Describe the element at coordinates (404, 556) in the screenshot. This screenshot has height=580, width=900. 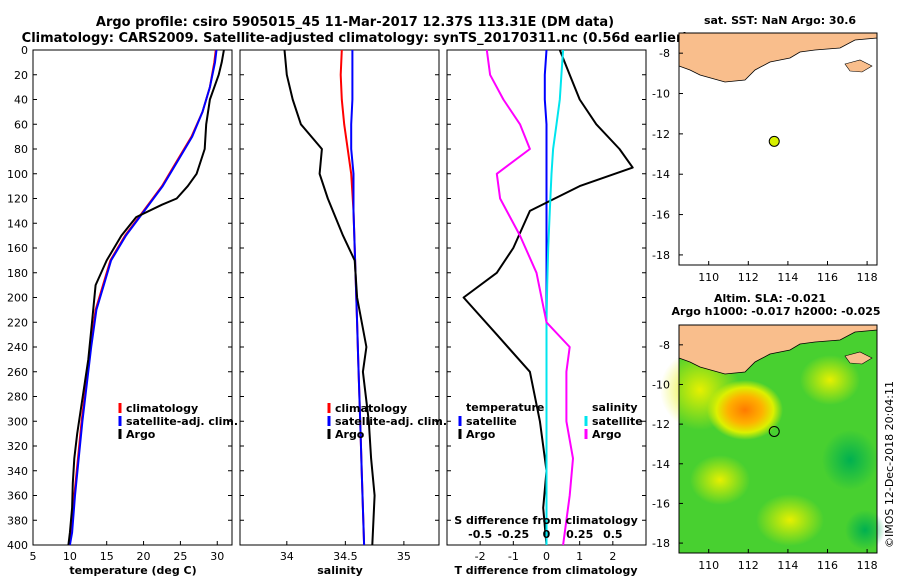
I see `x-tick-label: 35` at that location.